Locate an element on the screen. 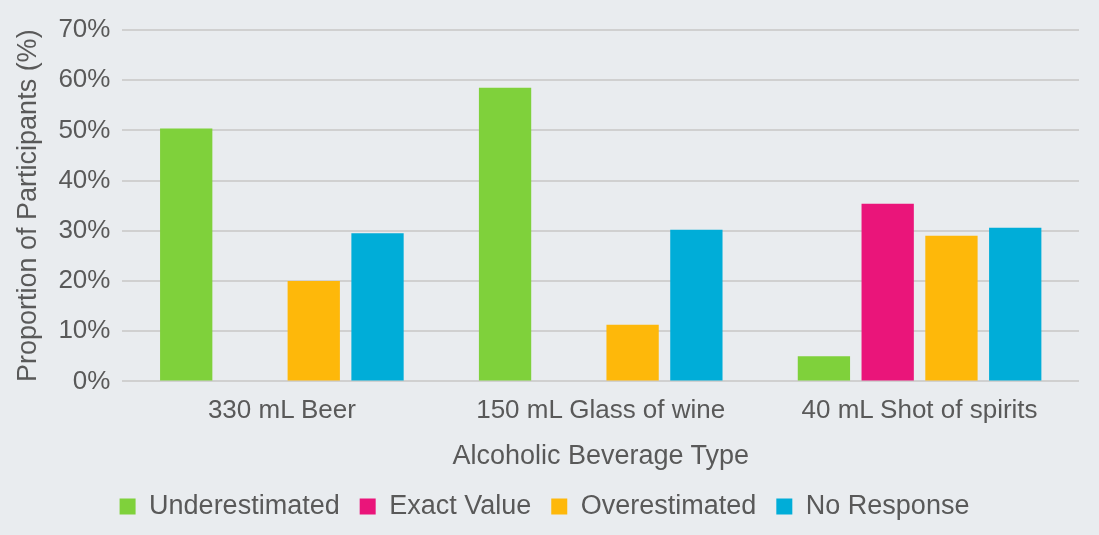 Image resolution: width=1099 pixels, height=535 pixels. x-axis-title: Alcoholic Beverage Type is located at coordinates (601, 455).